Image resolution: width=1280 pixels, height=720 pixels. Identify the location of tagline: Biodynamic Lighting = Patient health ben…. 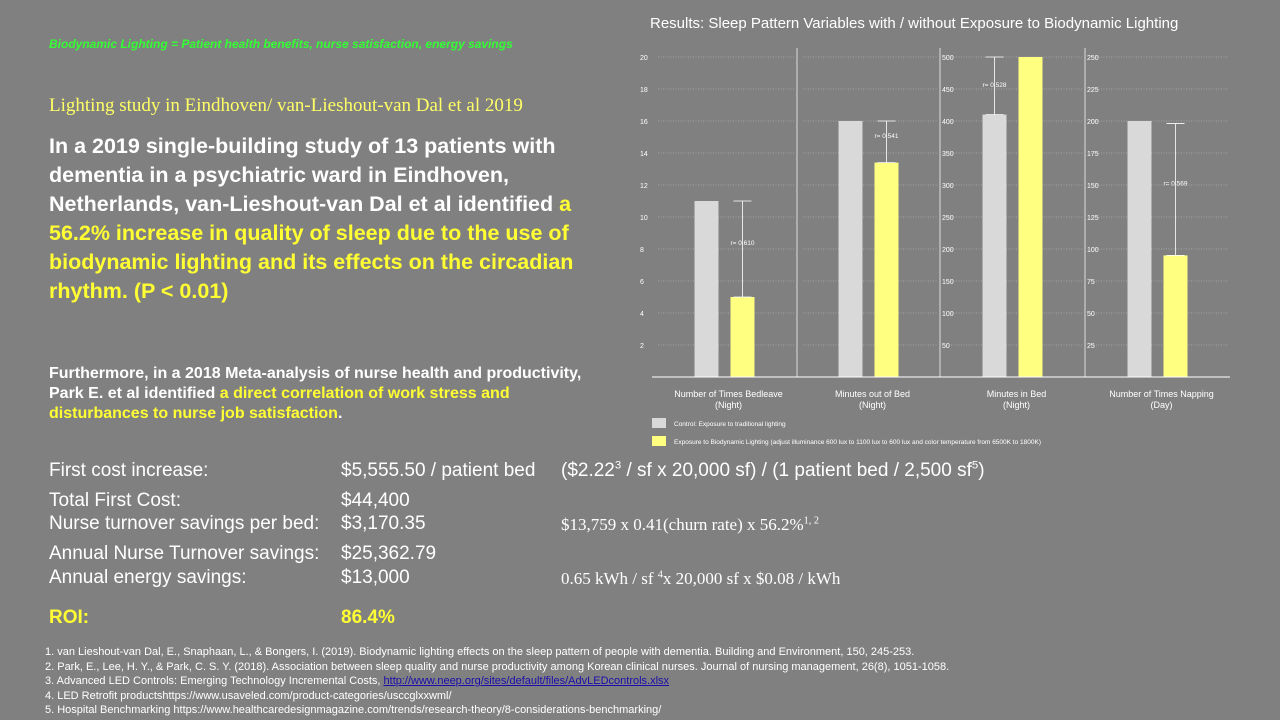
(281, 44).